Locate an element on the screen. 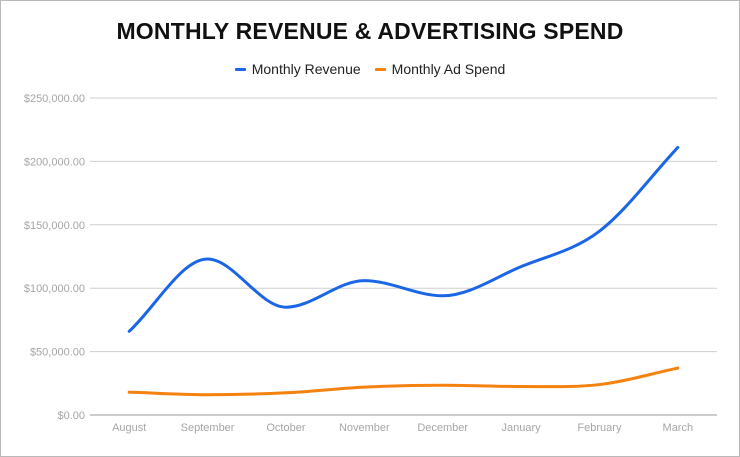 The width and height of the screenshot is (740, 457). x-tick-label: September is located at coordinates (208, 428).